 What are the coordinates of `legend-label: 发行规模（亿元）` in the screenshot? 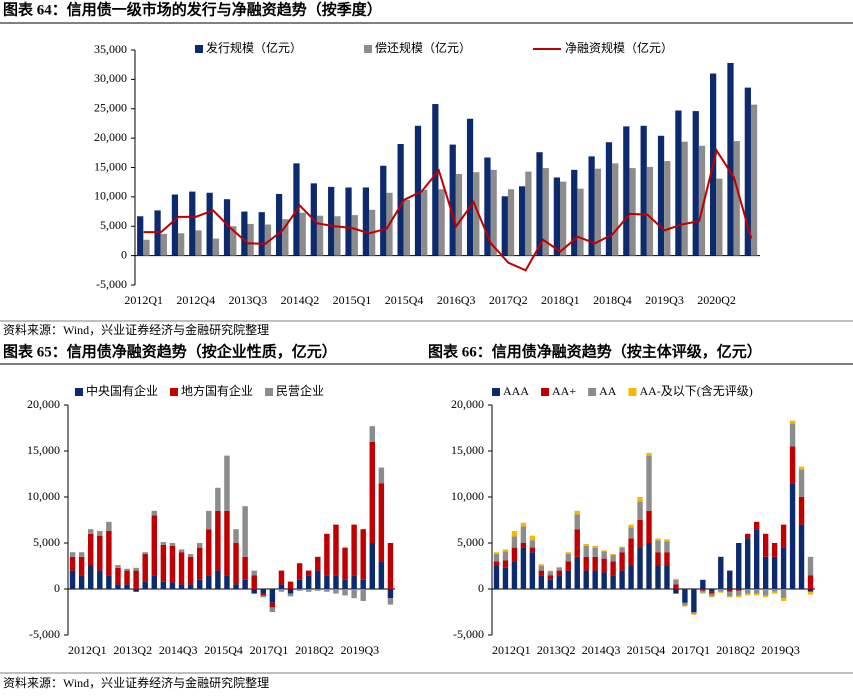 It's located at (254, 47).